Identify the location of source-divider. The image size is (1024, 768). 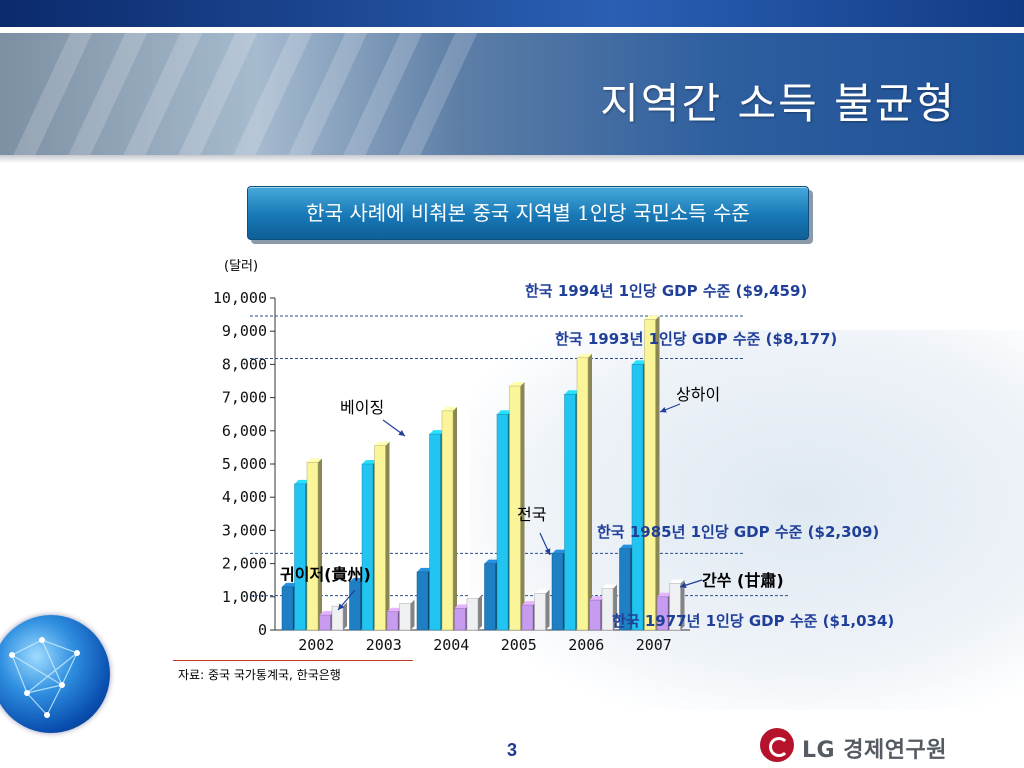
(293, 660).